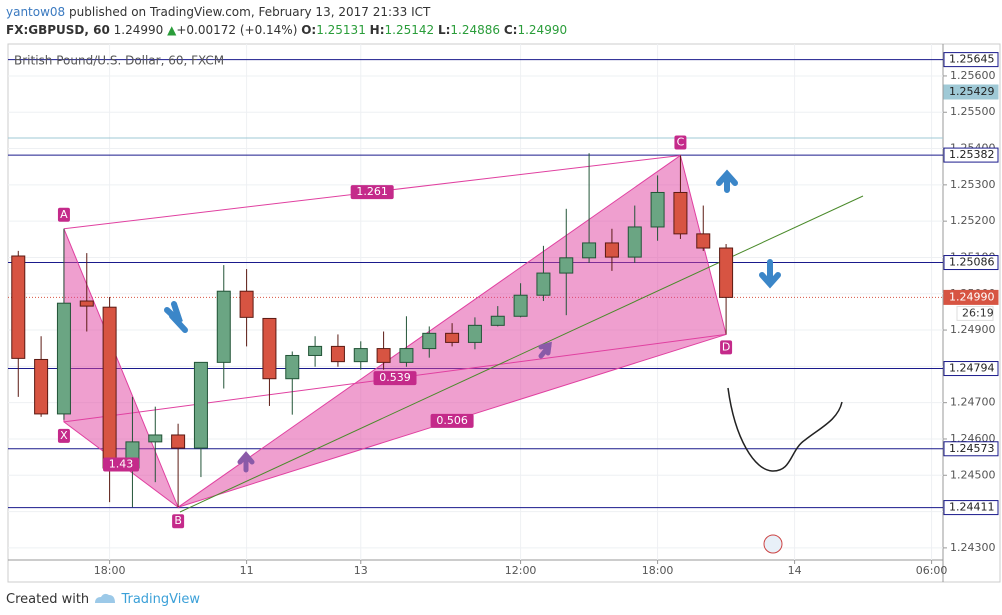  What do you see at coordinates (237, 30) in the screenshot?
I see `change: +0.00172 (+0.14%)` at bounding box center [237, 30].